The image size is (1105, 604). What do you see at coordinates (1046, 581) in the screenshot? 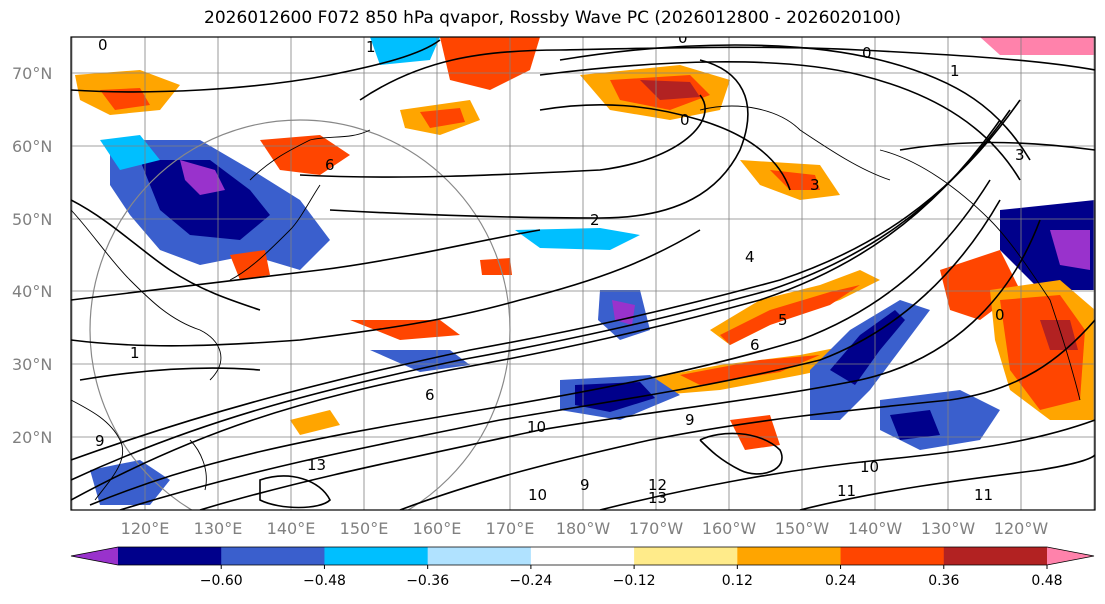
I see `colorbar-tick-label: 0.48` at bounding box center [1046, 581].